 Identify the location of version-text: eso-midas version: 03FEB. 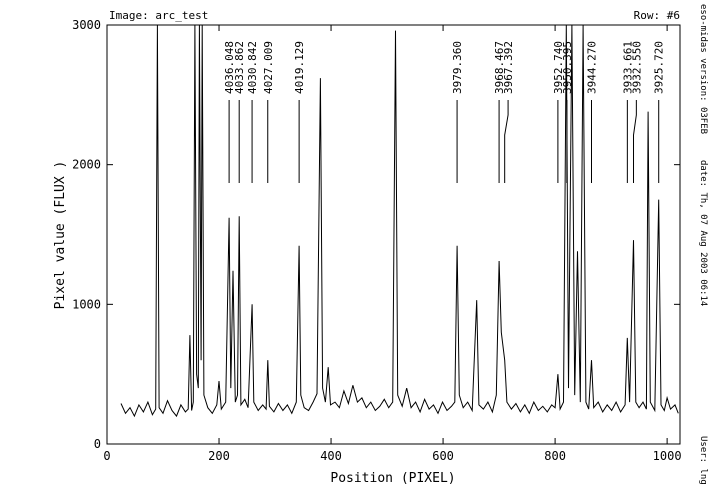
(703, 69).